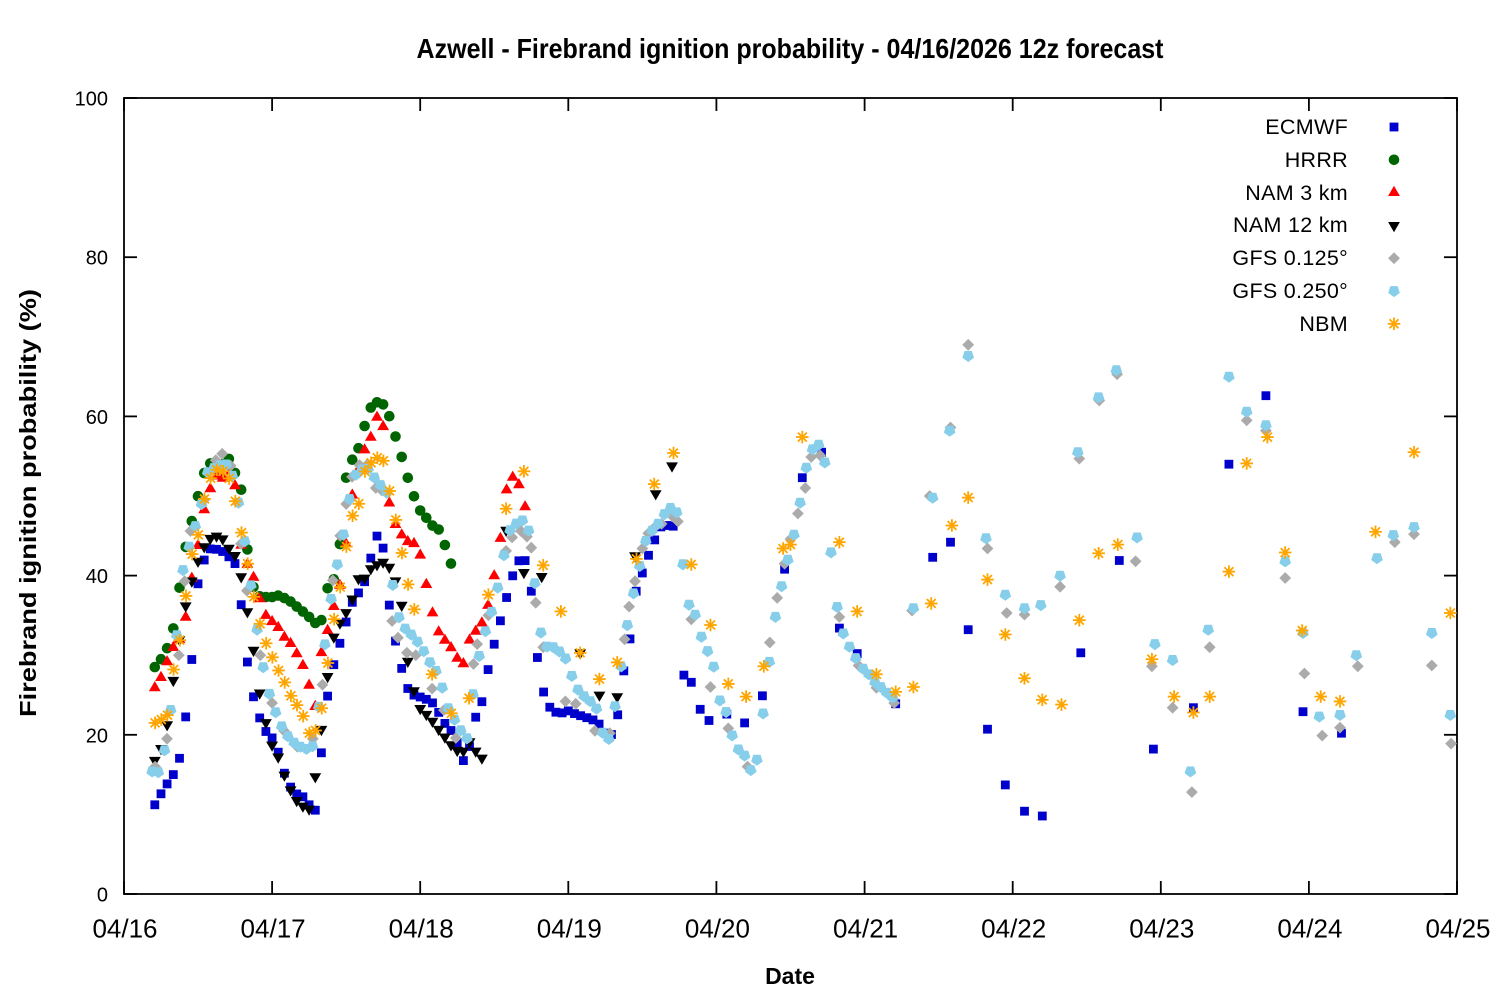  What do you see at coordinates (1161, 929) in the screenshot?
I see `svg-text: 04/23` at bounding box center [1161, 929].